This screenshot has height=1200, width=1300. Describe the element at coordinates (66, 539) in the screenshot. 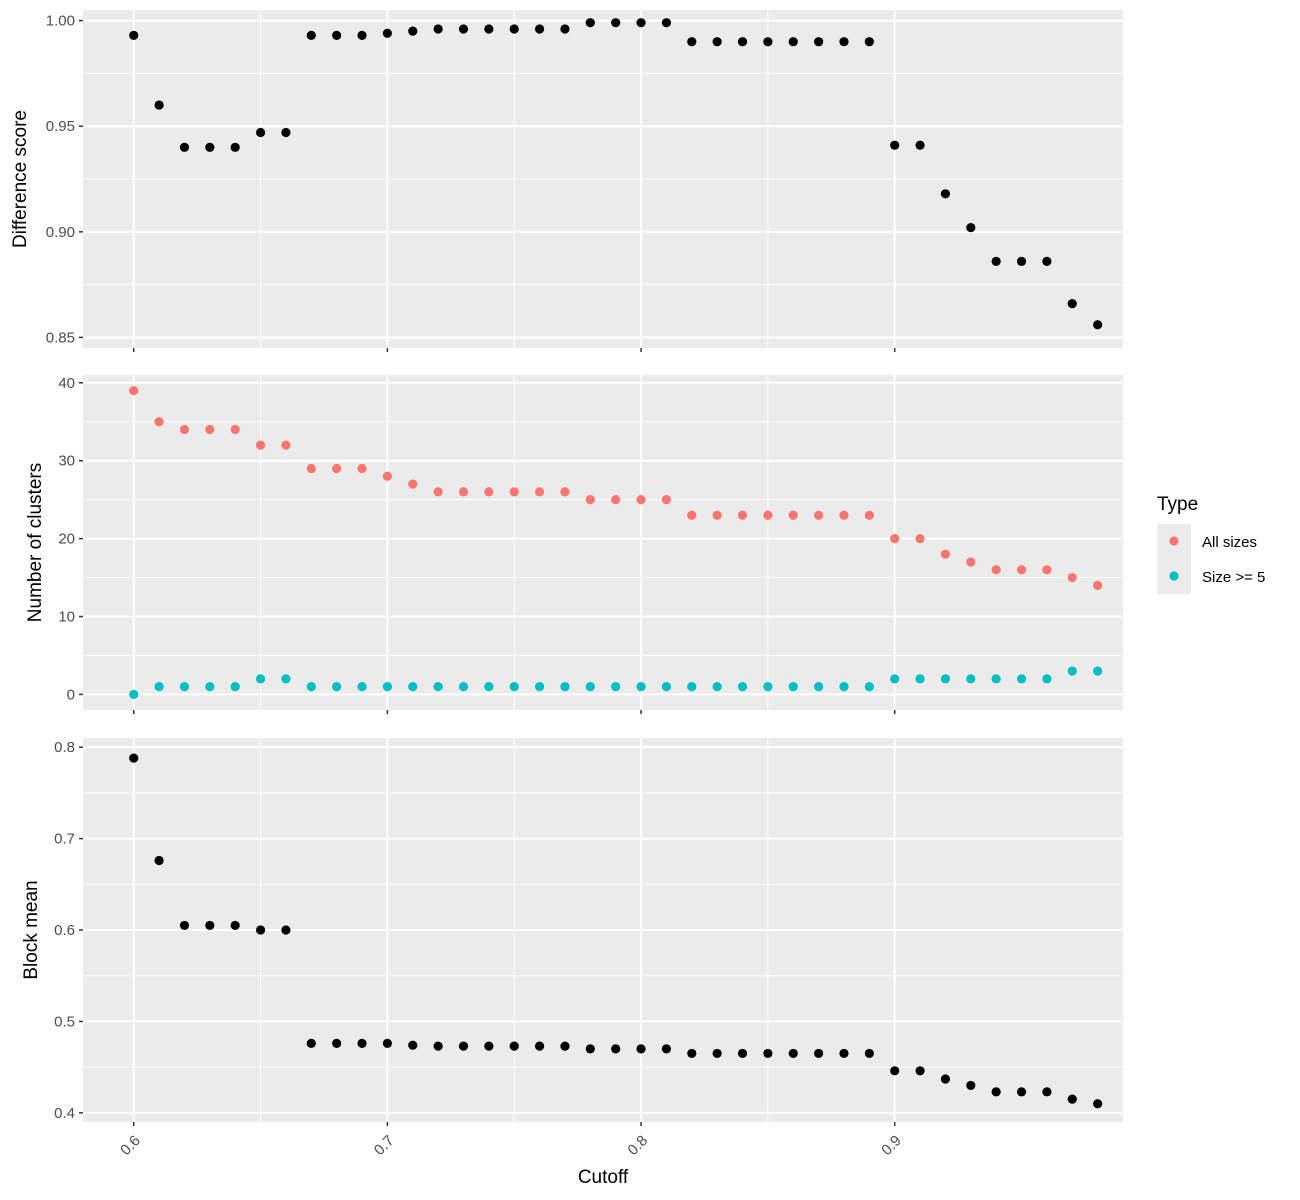

I see `y-tick-label: 20` at that location.